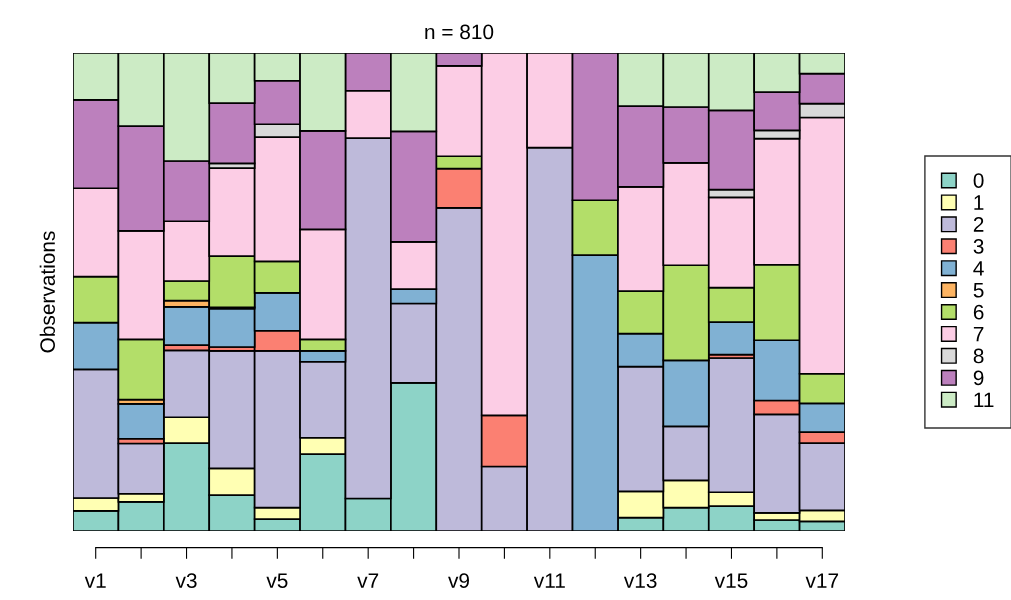 This screenshot has width=1011, height=600. What do you see at coordinates (978, 378) in the screenshot?
I see `legend-label: 9` at bounding box center [978, 378].